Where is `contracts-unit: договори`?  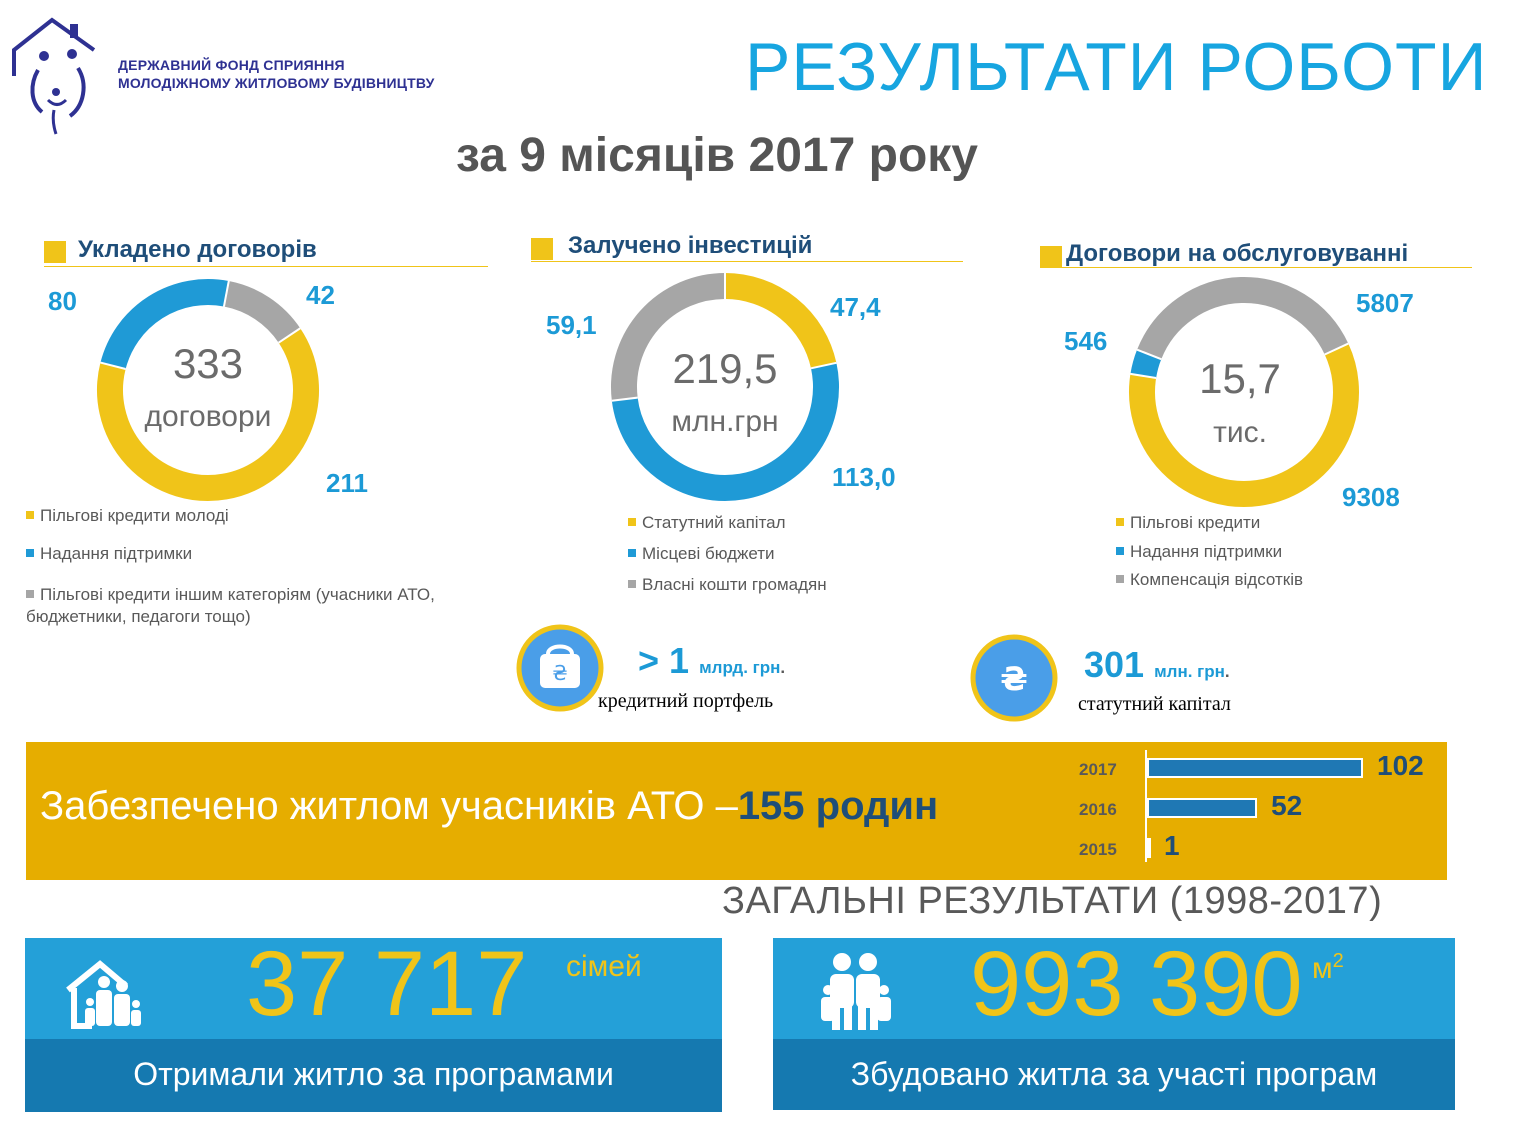 contracts-unit: договори is located at coordinates (208, 416).